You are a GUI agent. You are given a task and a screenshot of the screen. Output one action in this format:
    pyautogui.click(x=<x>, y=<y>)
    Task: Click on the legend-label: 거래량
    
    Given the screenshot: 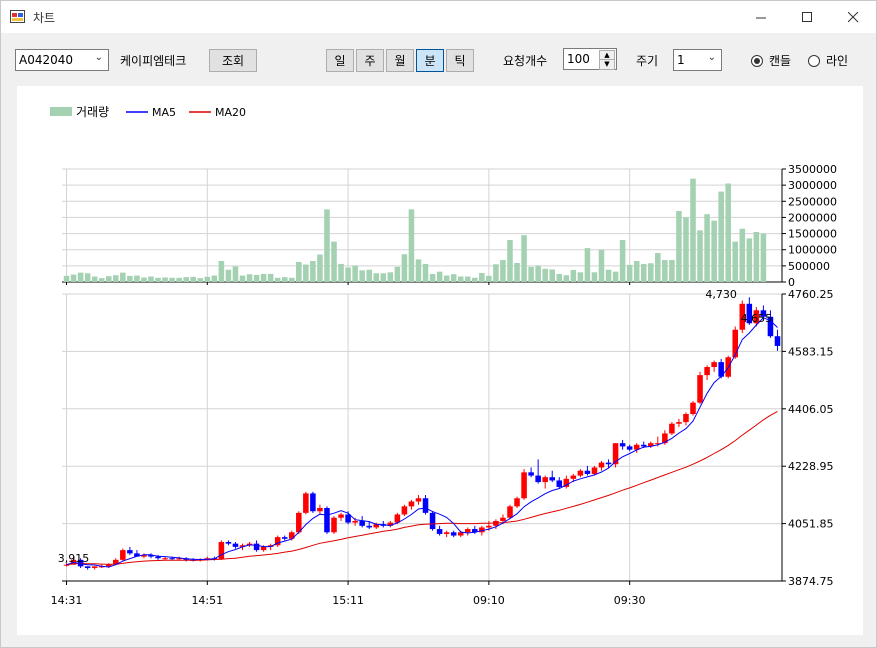 What is the action you would take?
    pyautogui.click(x=92, y=112)
    